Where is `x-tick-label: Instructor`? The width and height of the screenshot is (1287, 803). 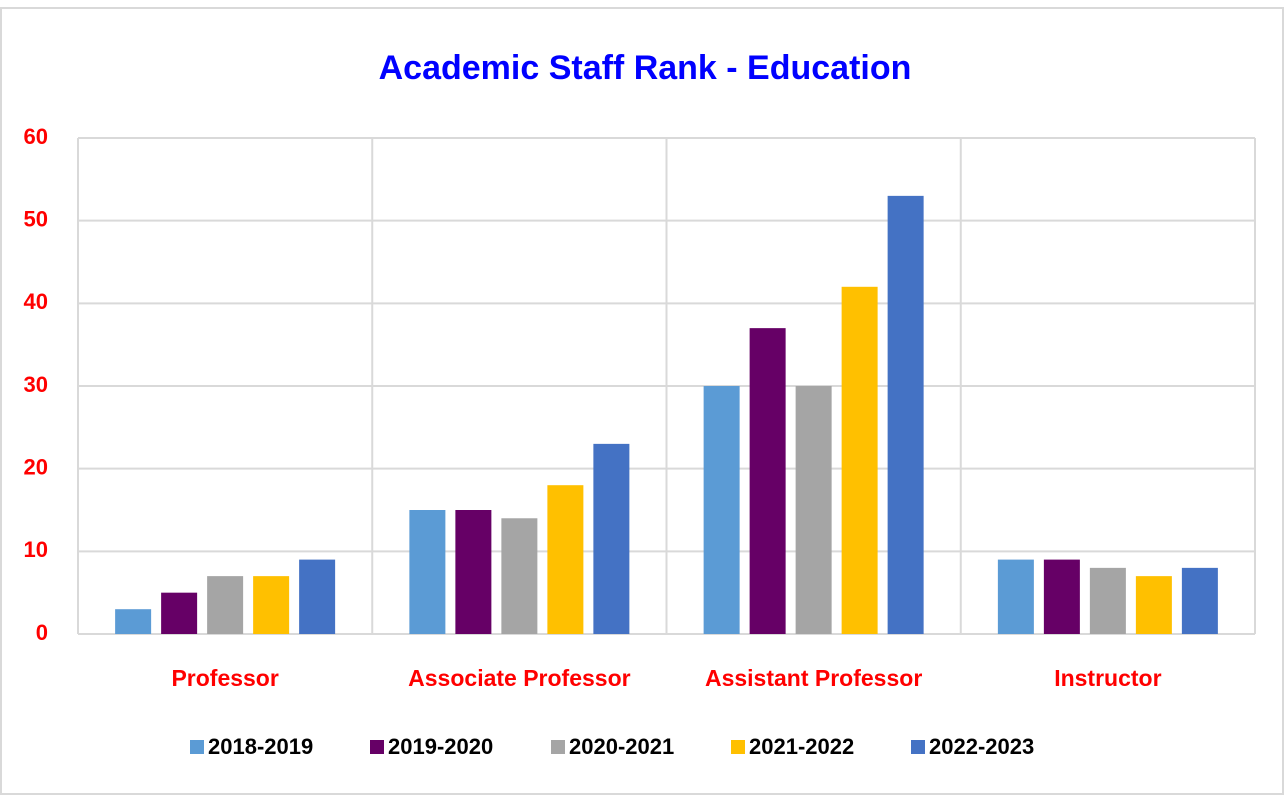 x-tick-label: Instructor is located at coordinates (1107, 678).